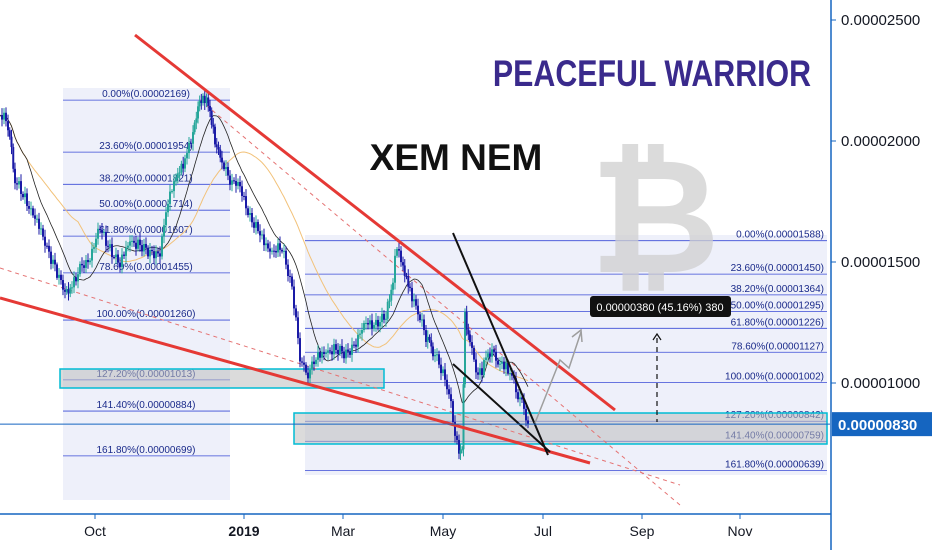  What do you see at coordinates (500, 344) in the screenshot?
I see `wedge-upper-line` at bounding box center [500, 344].